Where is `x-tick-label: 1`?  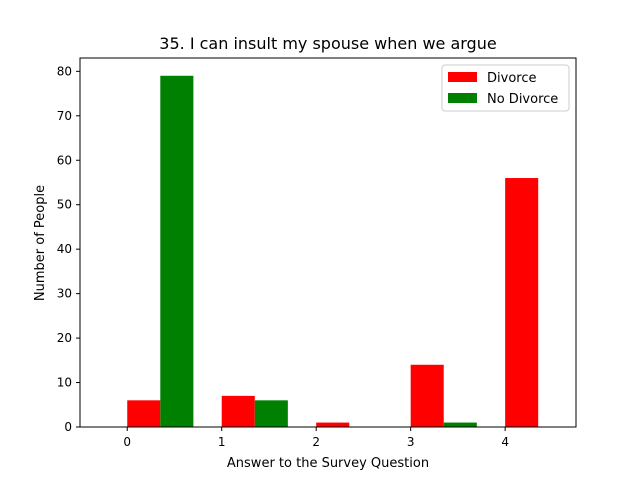 x-tick-label: 1 is located at coordinates (222, 442).